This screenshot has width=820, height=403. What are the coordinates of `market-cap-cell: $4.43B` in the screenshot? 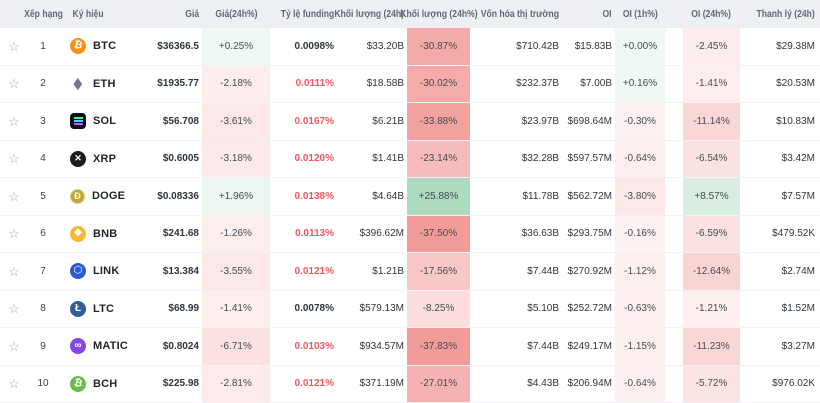 It's located at (516, 384).